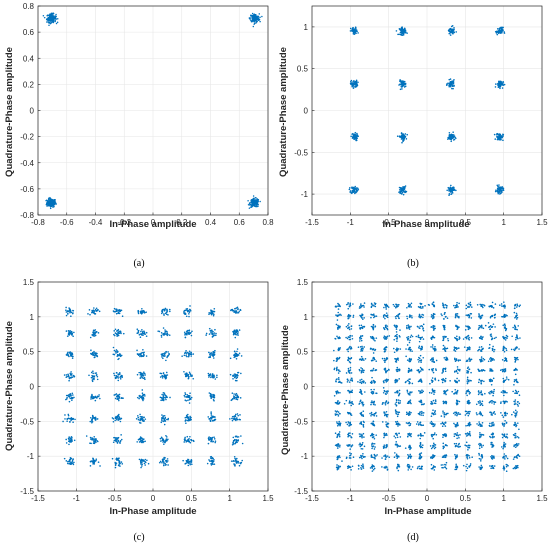  I want to click on y-axis-label: Quadrature-Phase amplitude, so click(283, 112).